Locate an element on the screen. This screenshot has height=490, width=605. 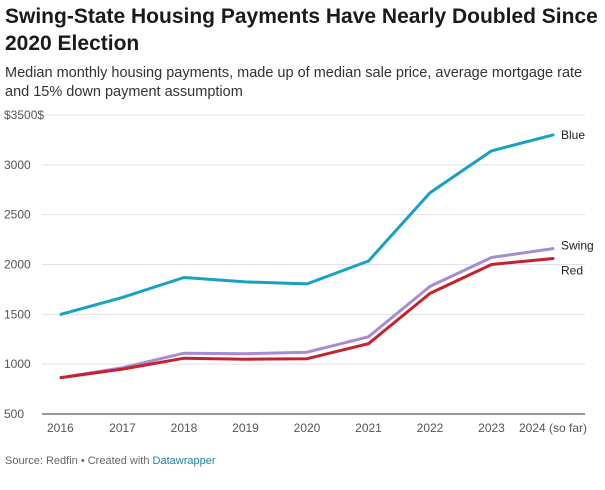
x-tick-label: 2020 is located at coordinates (307, 428).